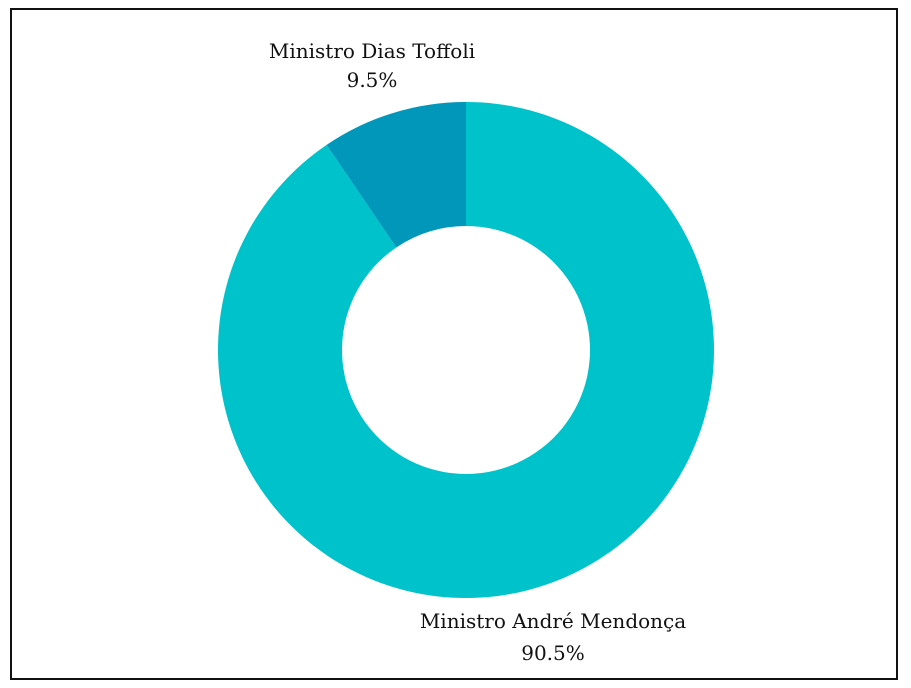 This screenshot has height=688, width=911. What do you see at coordinates (372, 51) in the screenshot?
I see `label-toffoli-name: Ministro Dias Toffoli` at bounding box center [372, 51].